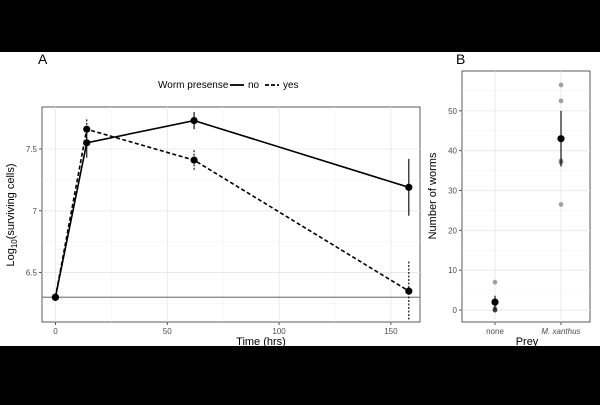 The height and width of the screenshot is (405, 600). I want to click on legend-label-no: no, so click(254, 85).